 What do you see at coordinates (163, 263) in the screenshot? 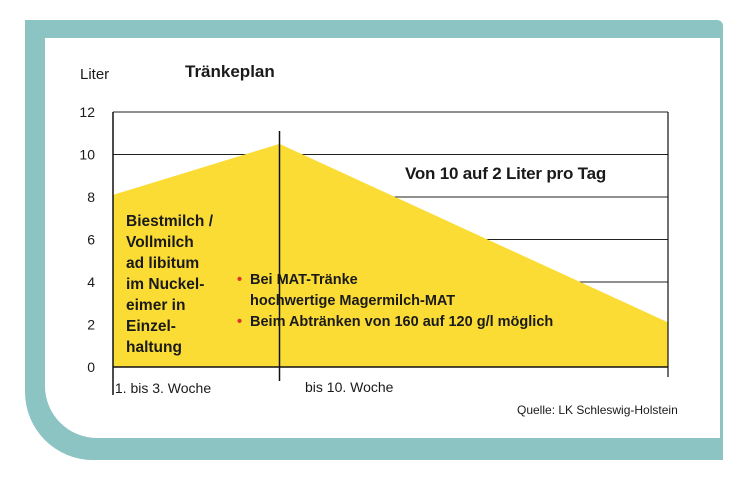
I see `phase1-line: ad libitum` at bounding box center [163, 263].